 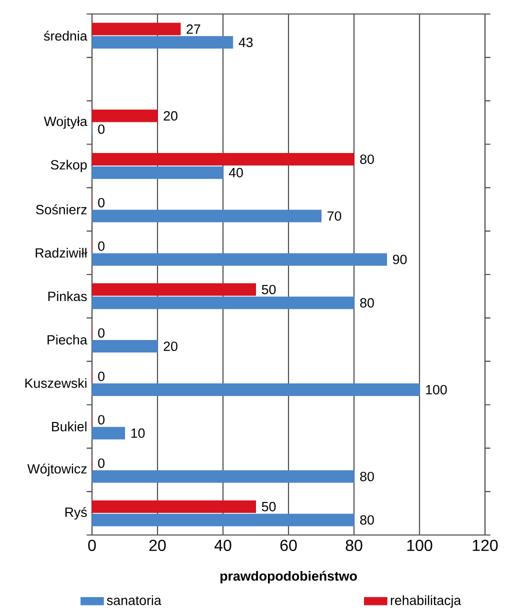 What do you see at coordinates (354, 546) in the screenshot?
I see `x-tick-label: 80` at bounding box center [354, 546].